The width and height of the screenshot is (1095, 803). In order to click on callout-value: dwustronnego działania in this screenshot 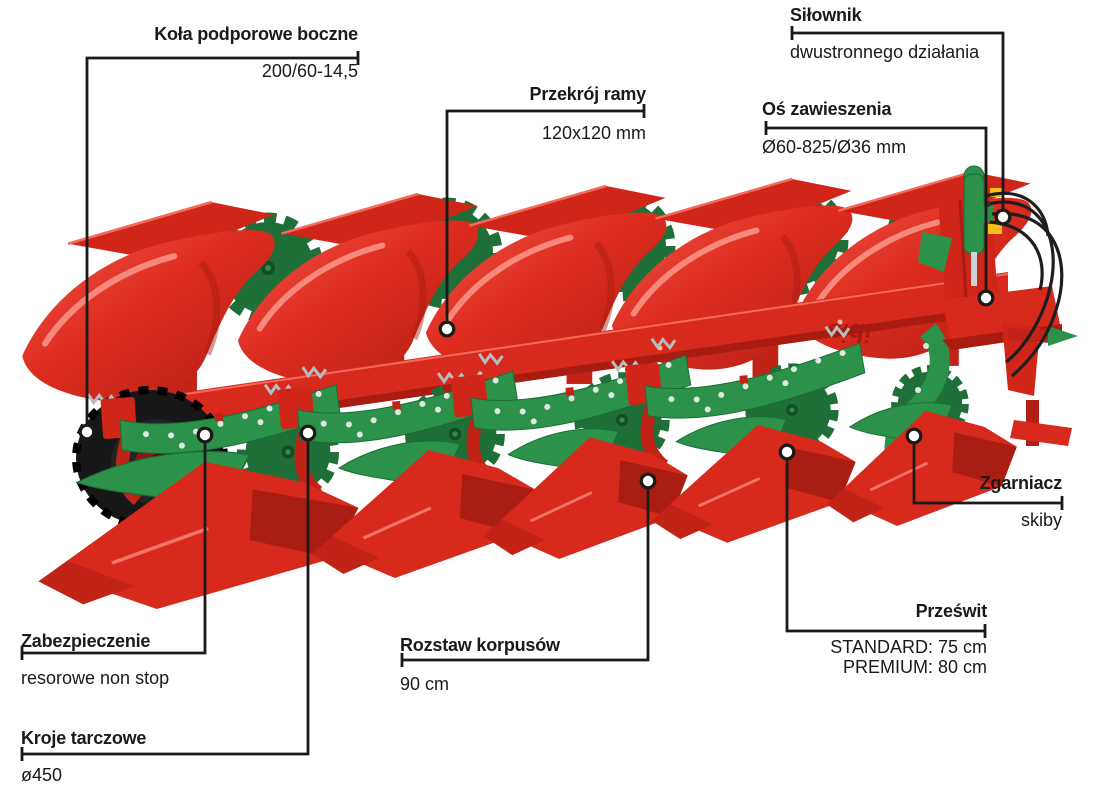, I will do `click(885, 52)`.